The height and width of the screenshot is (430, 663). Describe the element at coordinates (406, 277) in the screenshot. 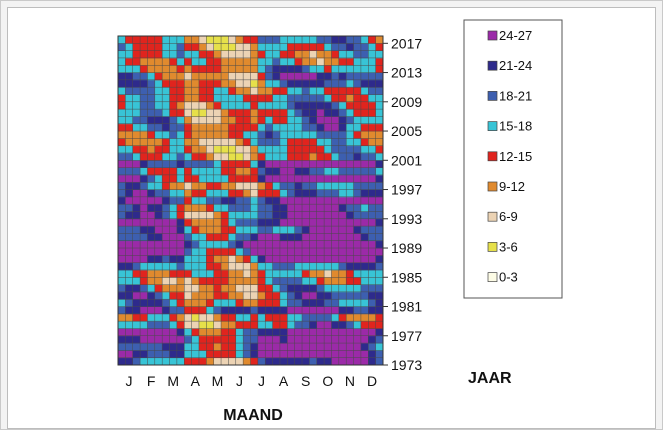

I see `y-tick-label: 1985` at that location.